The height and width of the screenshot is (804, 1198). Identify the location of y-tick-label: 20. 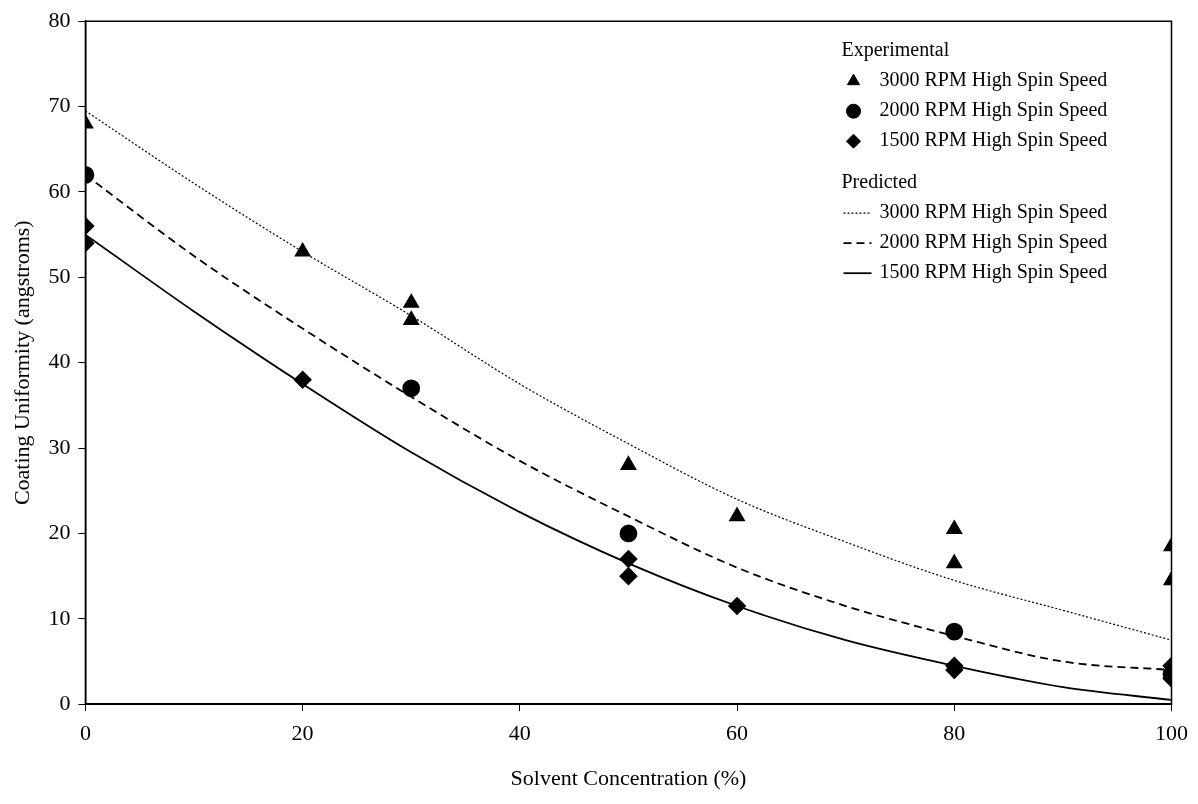
(59, 532).